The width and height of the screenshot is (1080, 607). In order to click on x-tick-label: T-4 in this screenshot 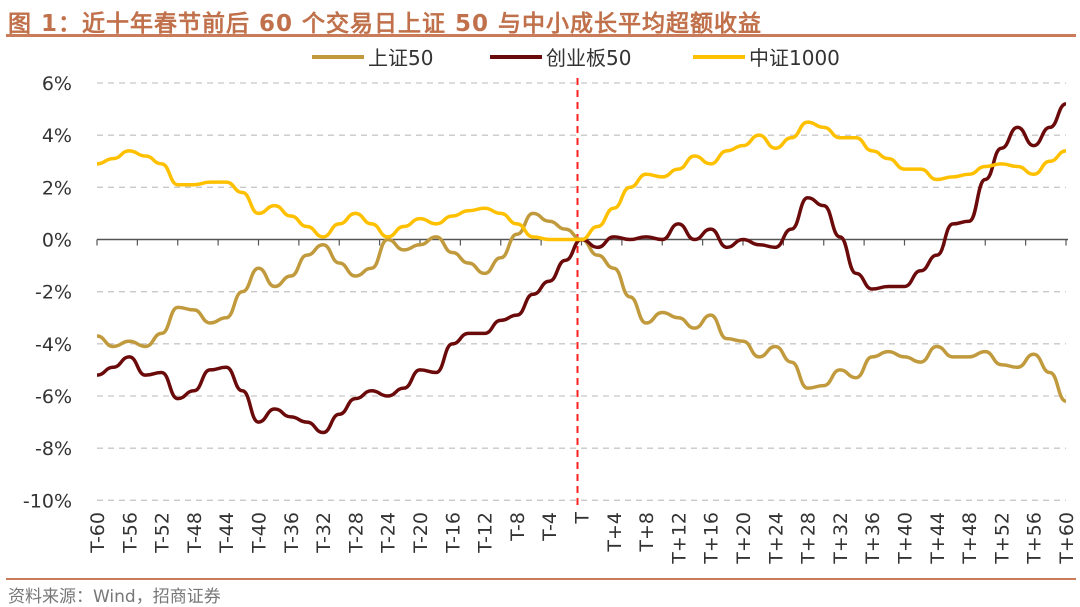, I will do `click(550, 527)`.